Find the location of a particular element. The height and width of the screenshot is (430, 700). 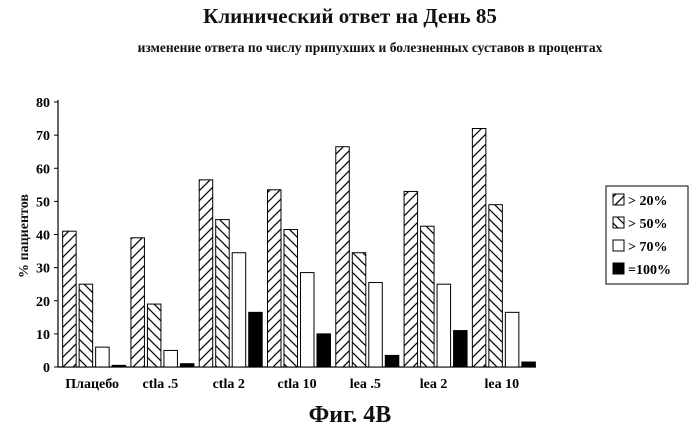

x-tick-label: Плацебо is located at coordinates (92, 384).